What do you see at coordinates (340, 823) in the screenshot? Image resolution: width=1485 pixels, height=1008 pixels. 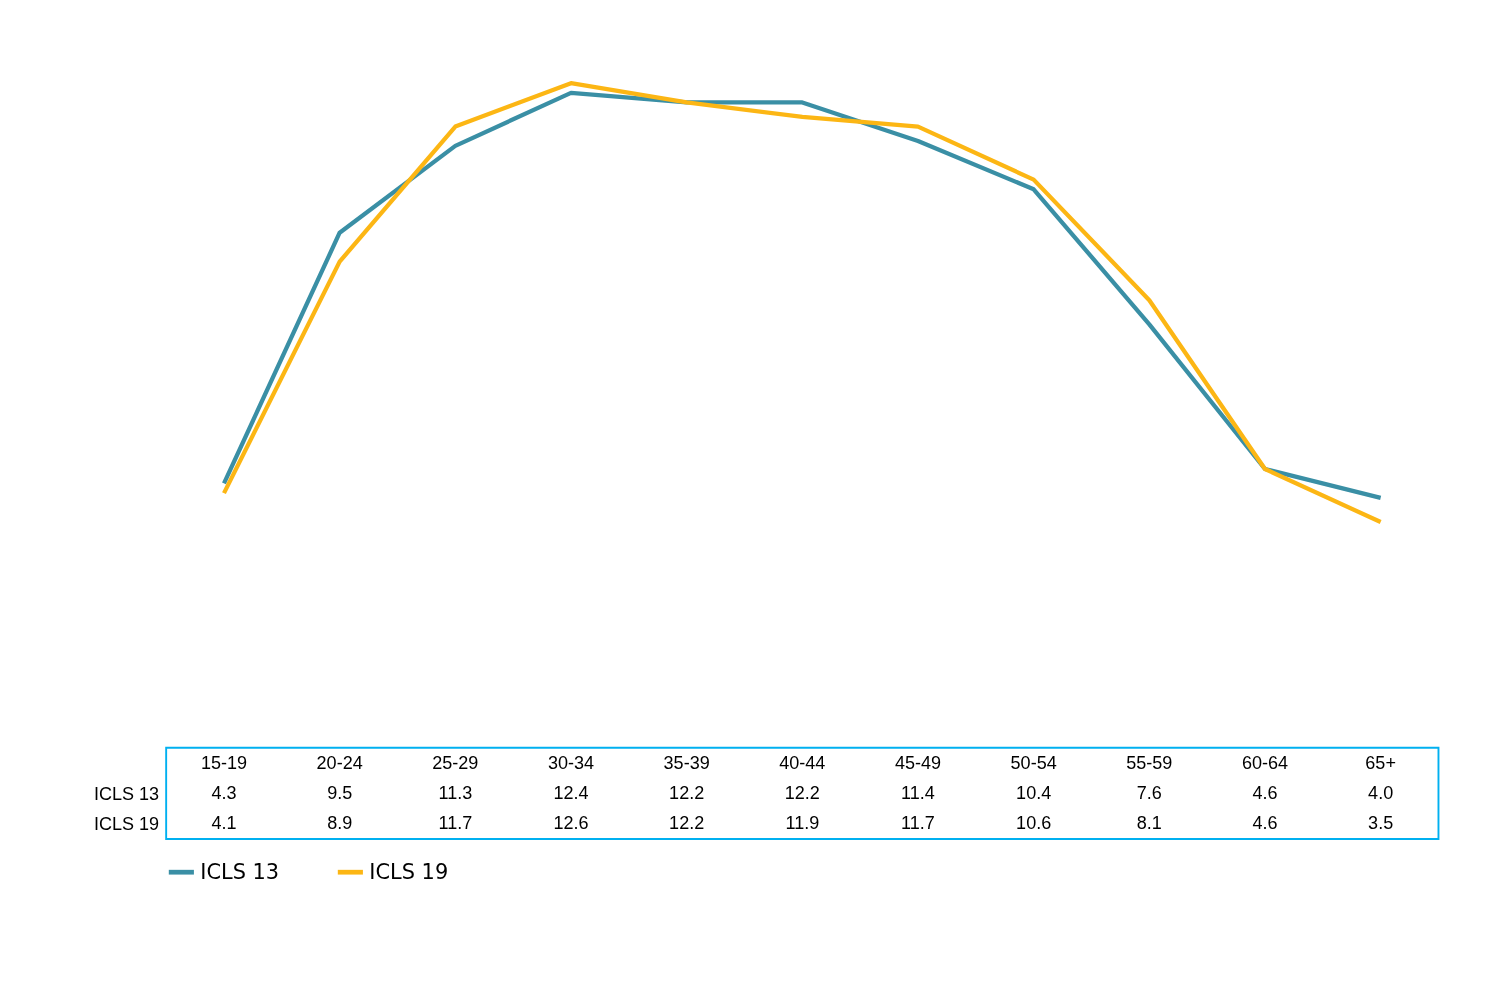 I see `data-label: 8.9` at bounding box center [340, 823].